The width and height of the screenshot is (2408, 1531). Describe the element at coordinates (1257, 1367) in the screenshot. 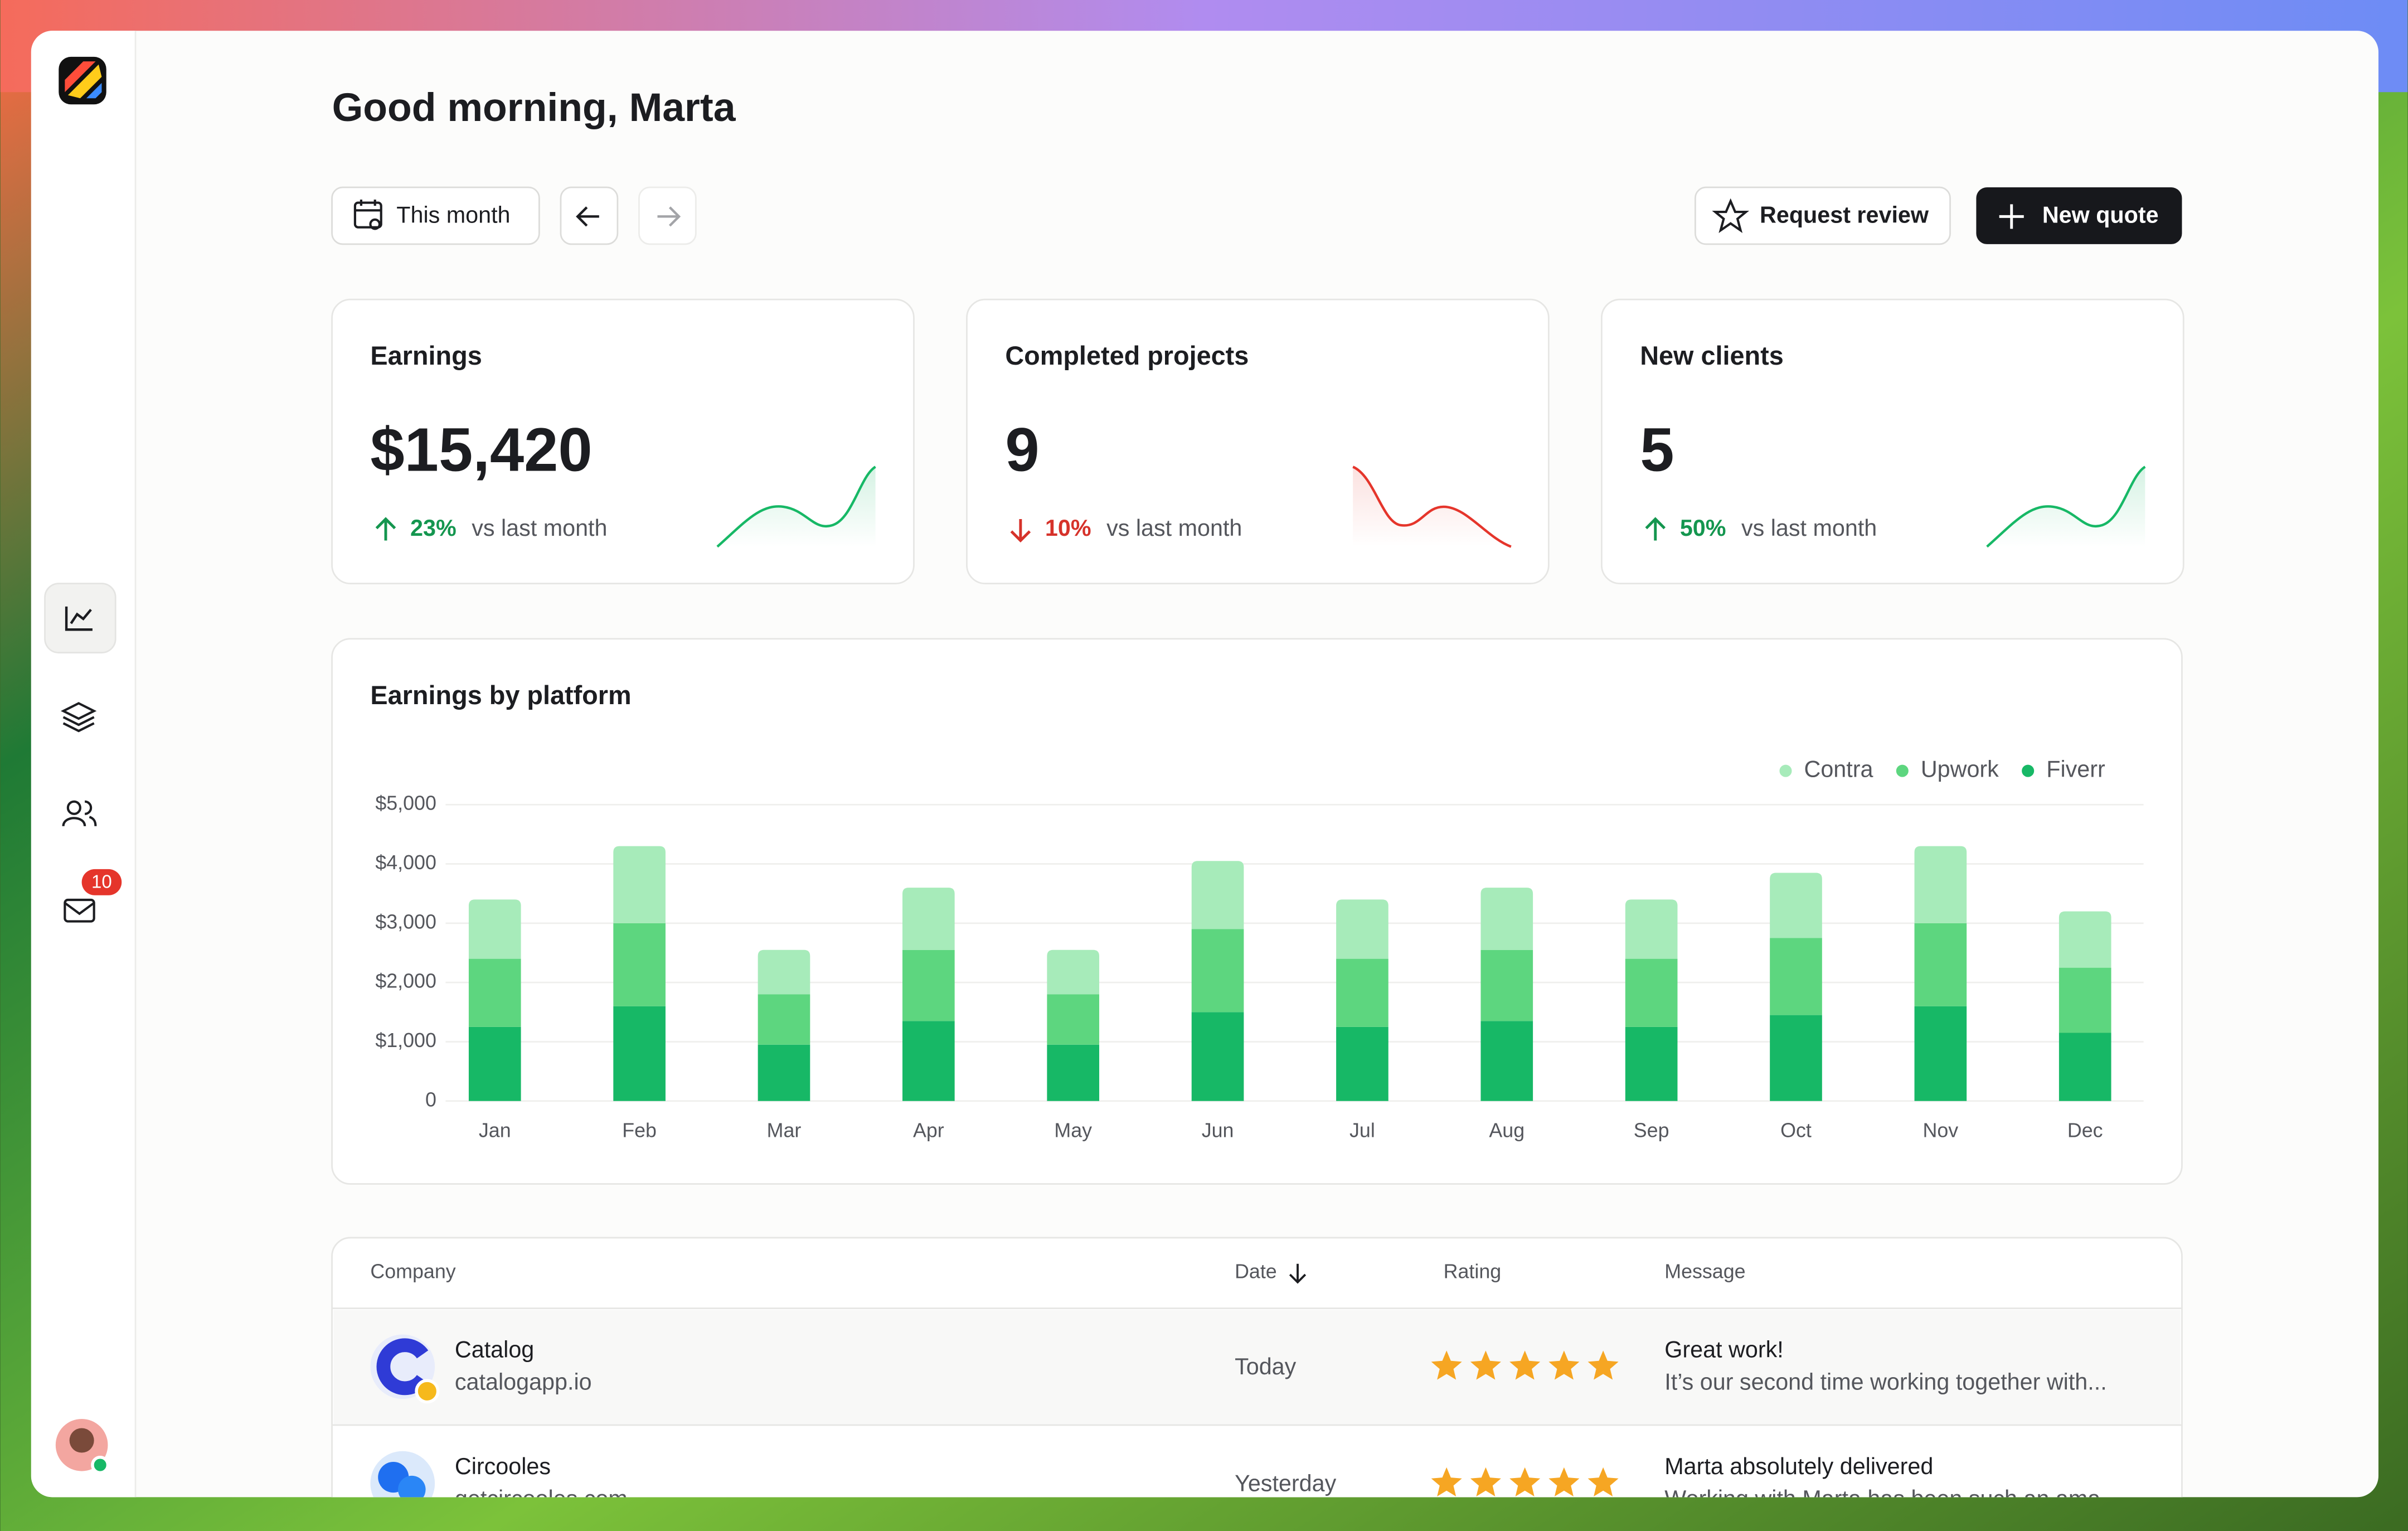

I see `table-row` at that location.